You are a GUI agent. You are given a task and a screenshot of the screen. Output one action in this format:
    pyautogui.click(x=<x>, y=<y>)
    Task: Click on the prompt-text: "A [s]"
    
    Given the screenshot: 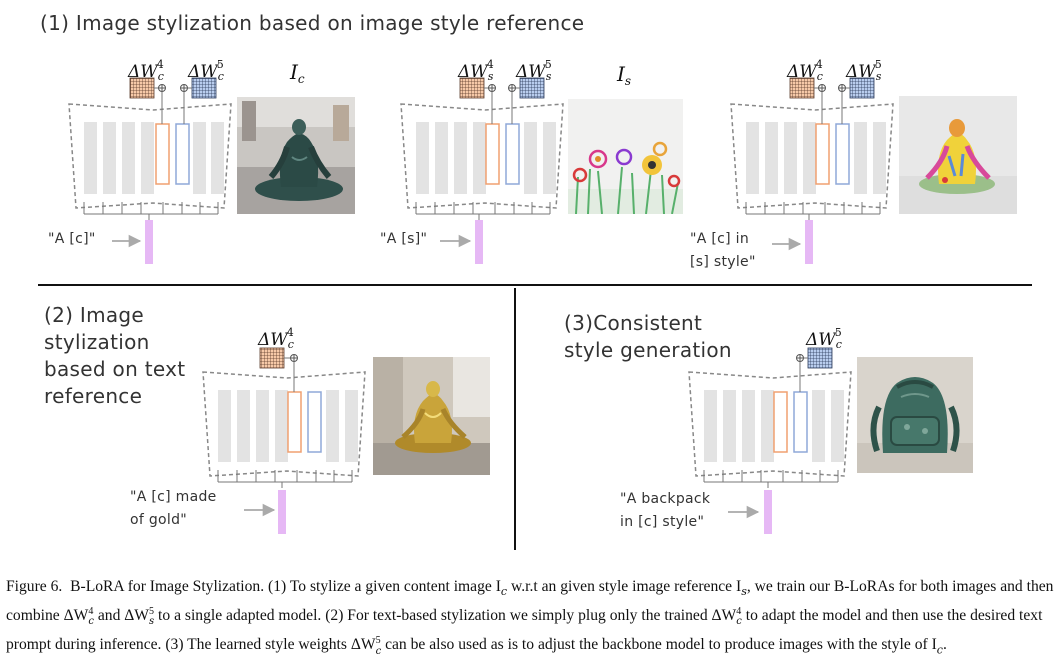 What is the action you would take?
    pyautogui.click(x=404, y=239)
    